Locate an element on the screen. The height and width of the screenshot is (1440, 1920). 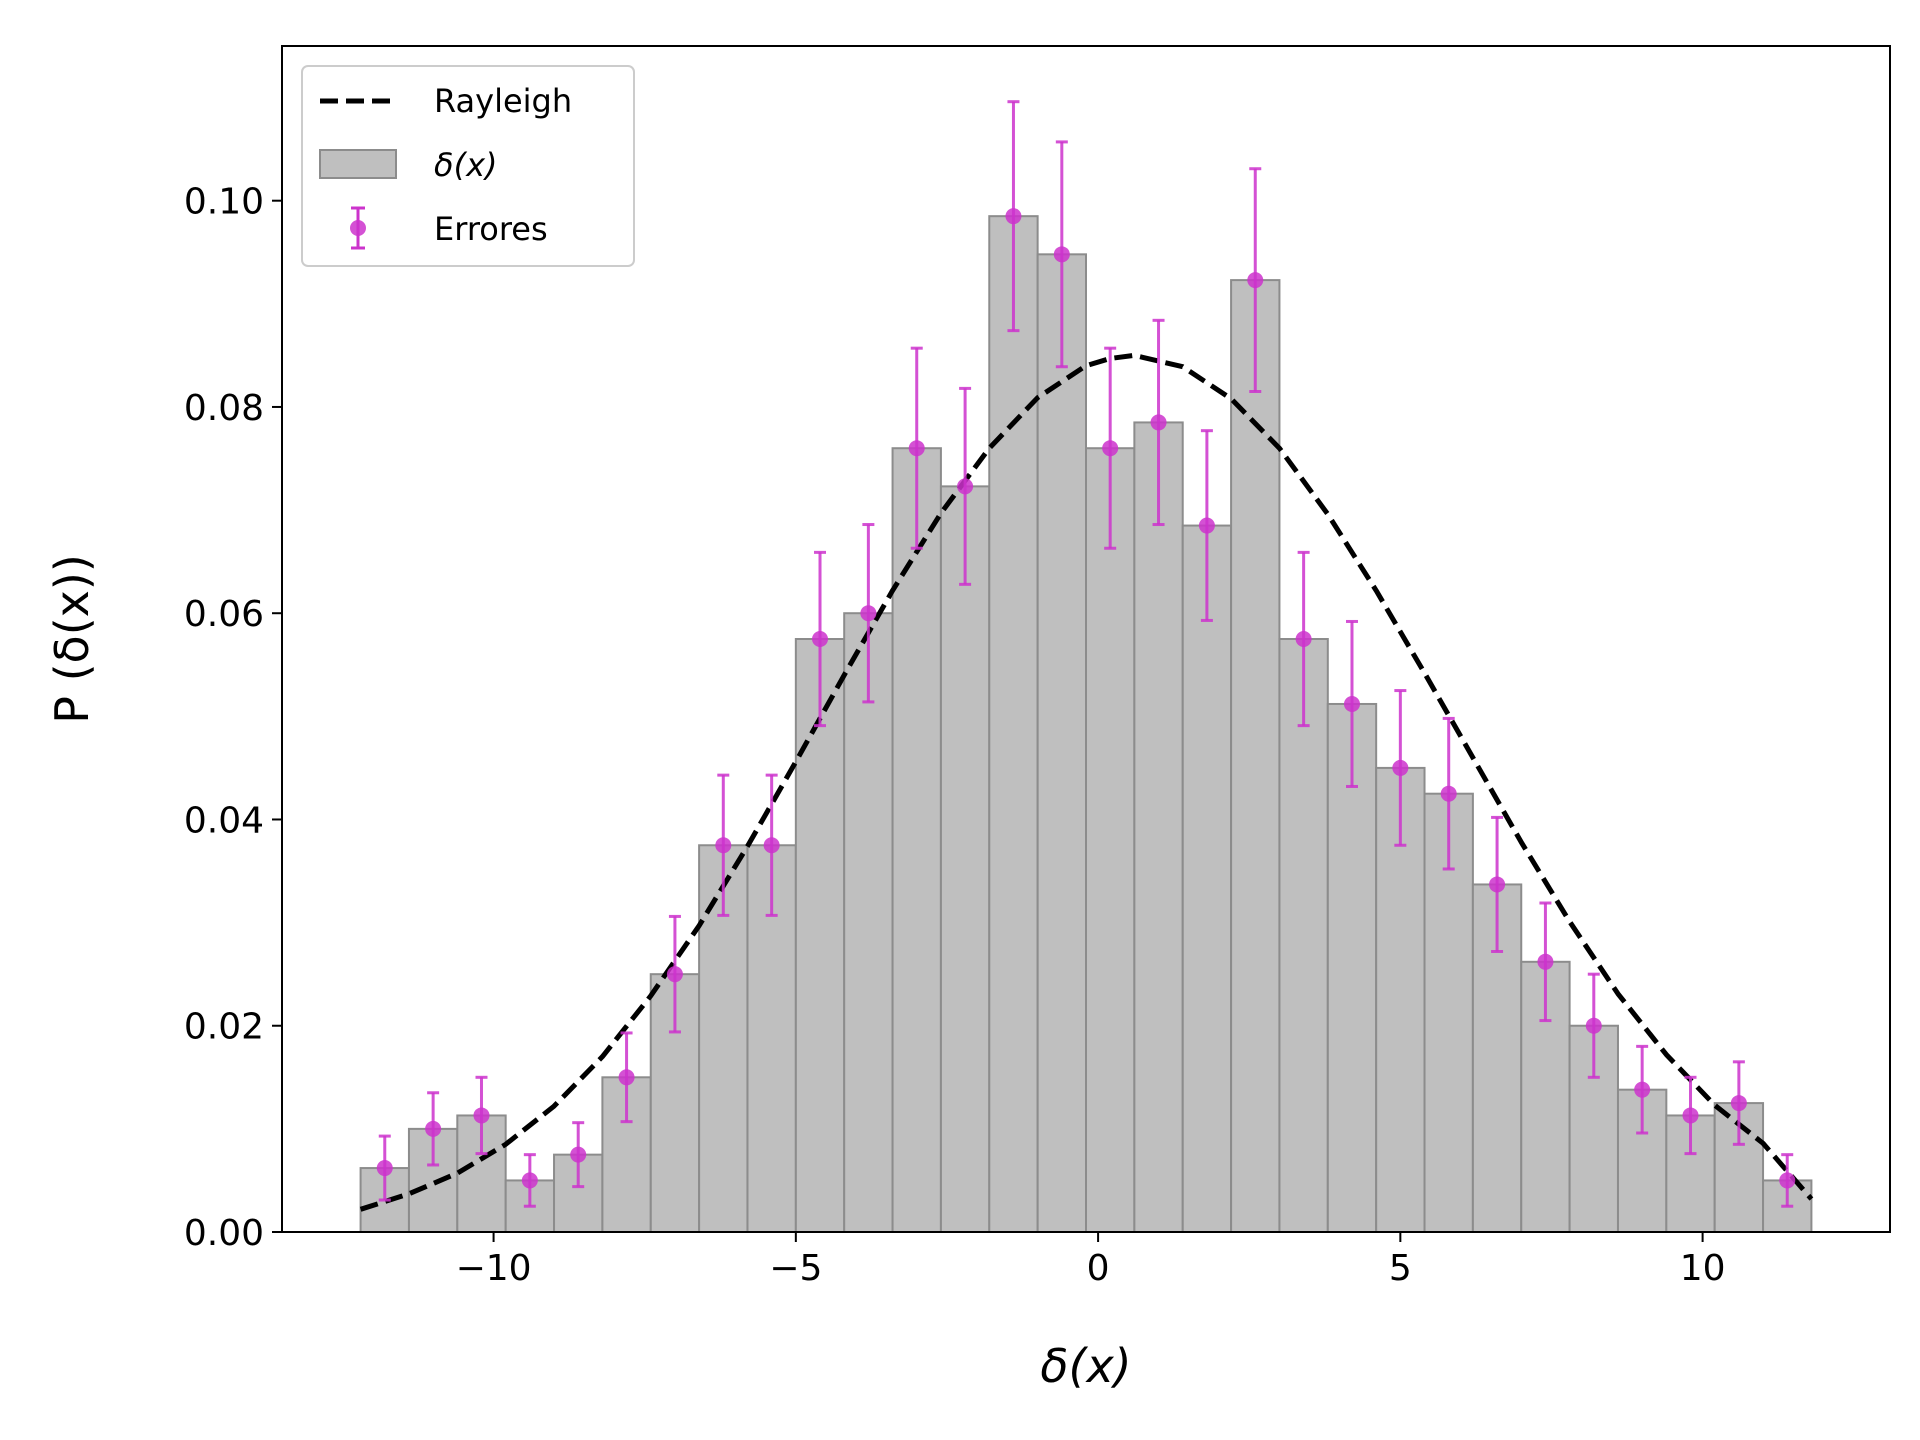
legend-errorbar-label: Errores is located at coordinates (491, 229).